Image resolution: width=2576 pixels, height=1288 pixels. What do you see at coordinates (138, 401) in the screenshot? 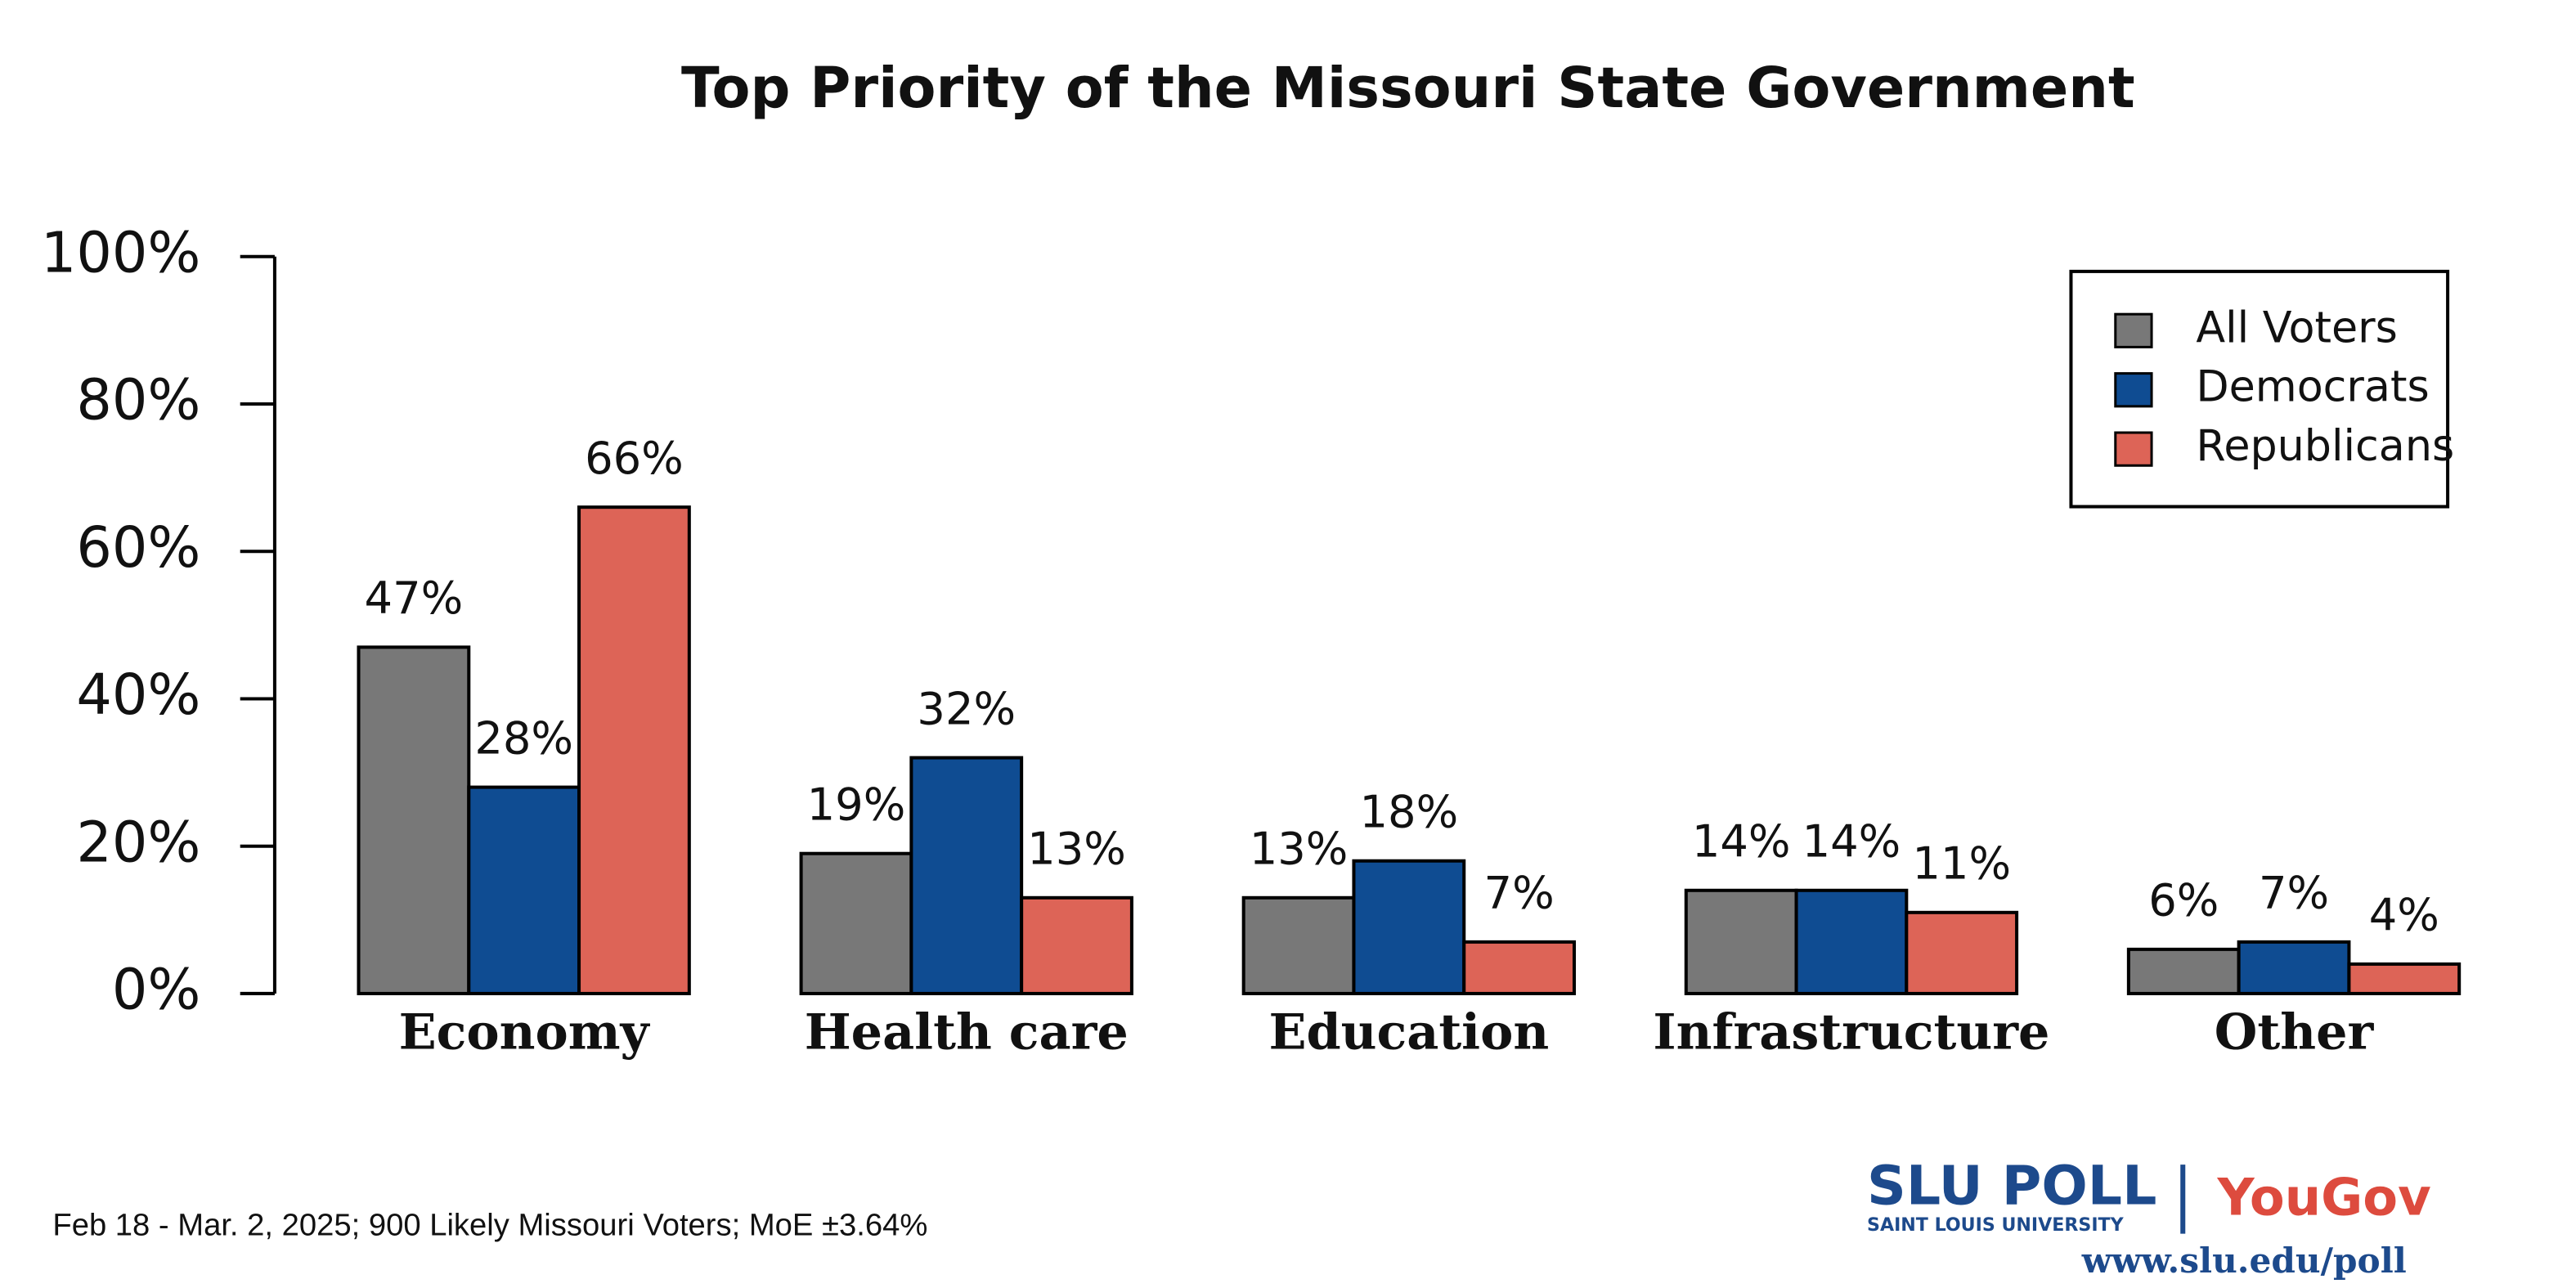
I see `y-tick-label: 80%` at bounding box center [138, 401].